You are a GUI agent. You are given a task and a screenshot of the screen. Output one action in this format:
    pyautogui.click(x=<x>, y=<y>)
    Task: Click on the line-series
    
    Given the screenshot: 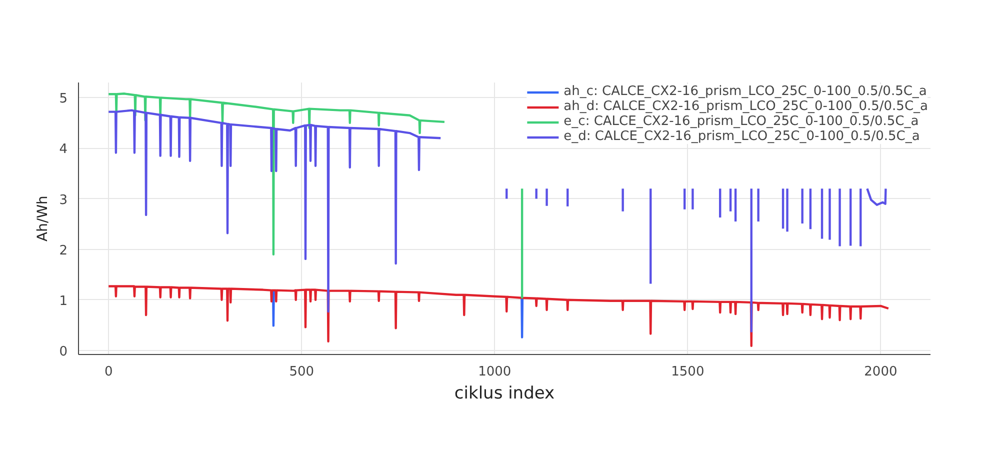 What is the action you would take?
    pyautogui.click(x=499, y=316)
    